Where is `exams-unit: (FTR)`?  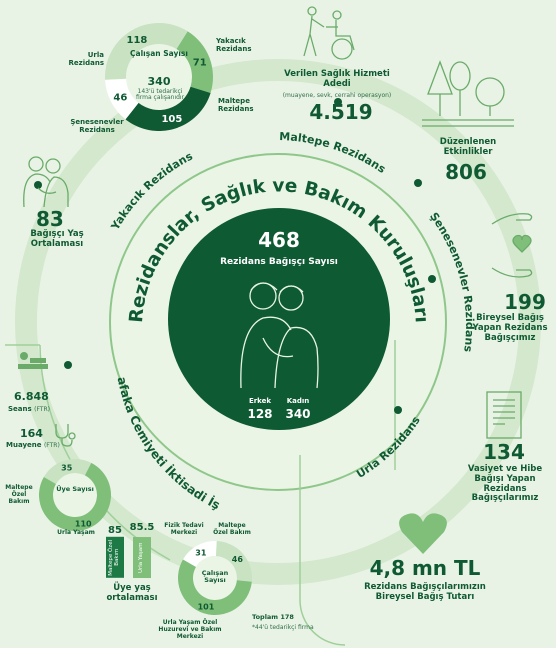
exams-unit: (FTR) is located at coordinates (51, 445).